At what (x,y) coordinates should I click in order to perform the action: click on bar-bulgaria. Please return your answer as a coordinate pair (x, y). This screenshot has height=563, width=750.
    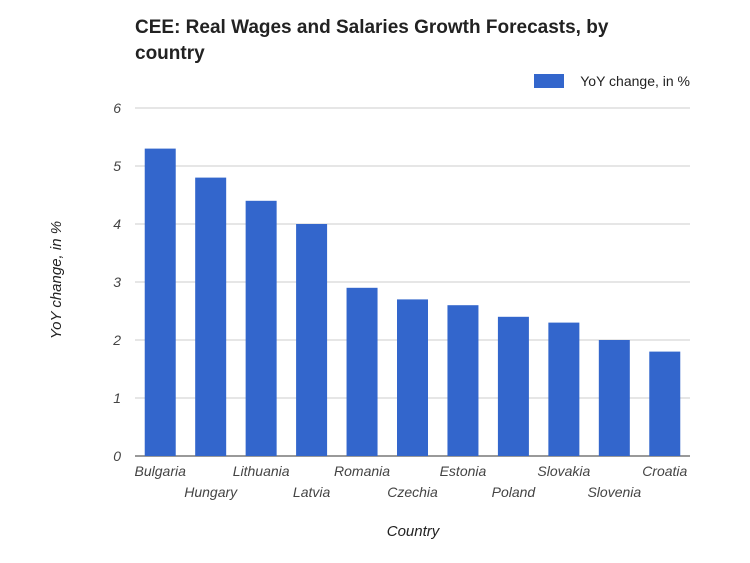
    Looking at the image, I should click on (160, 302).